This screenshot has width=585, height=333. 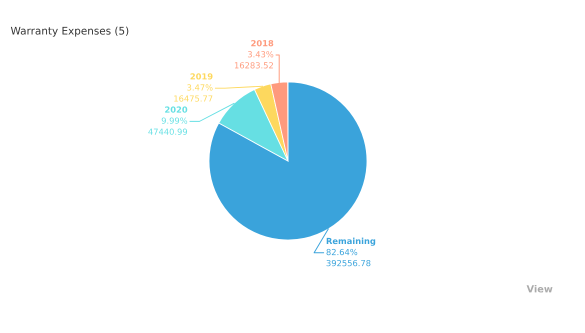 I want to click on slice-label: 2020, so click(x=176, y=109).